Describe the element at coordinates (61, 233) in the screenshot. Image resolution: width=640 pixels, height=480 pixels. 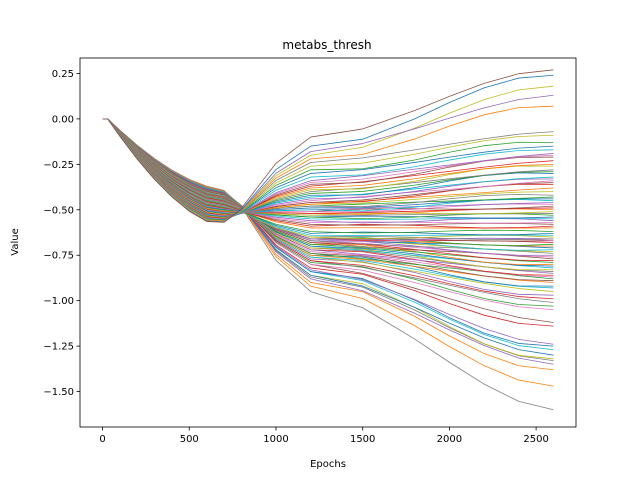
I see `y-axis-ticks: 0.25 0.00 −0.25 −0.50 −0.75 −1.00 −1.25 −1.50` at that location.